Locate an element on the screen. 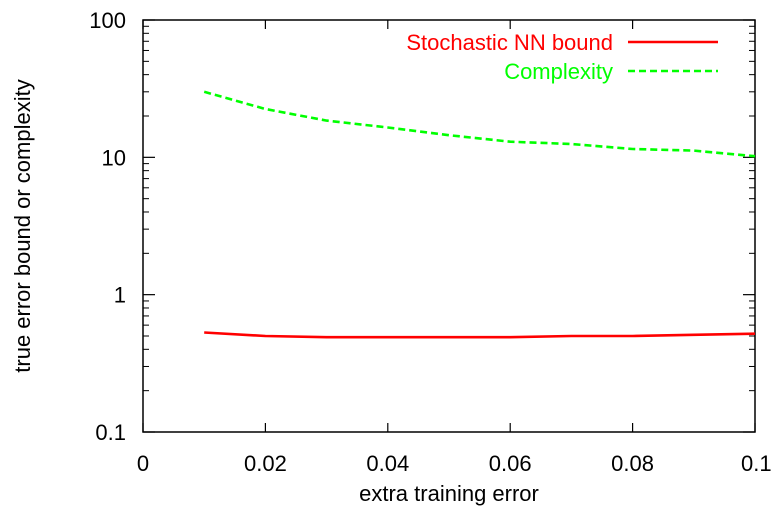  x-tick-label: 0.06 is located at coordinates (510, 463).